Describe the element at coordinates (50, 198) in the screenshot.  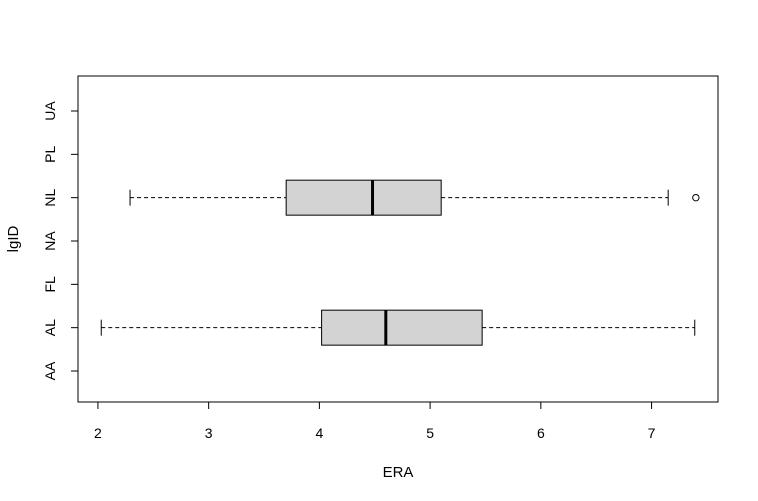
I see `y-tick-label: NL` at that location.